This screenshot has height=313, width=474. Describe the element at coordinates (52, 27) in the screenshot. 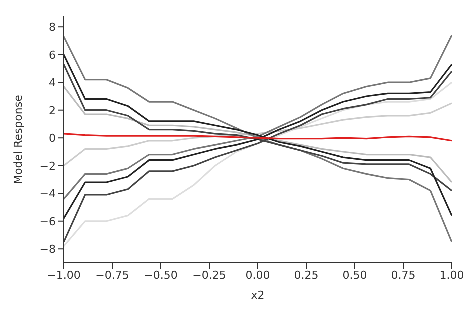

I see `y-tick-label: 8` at that location.